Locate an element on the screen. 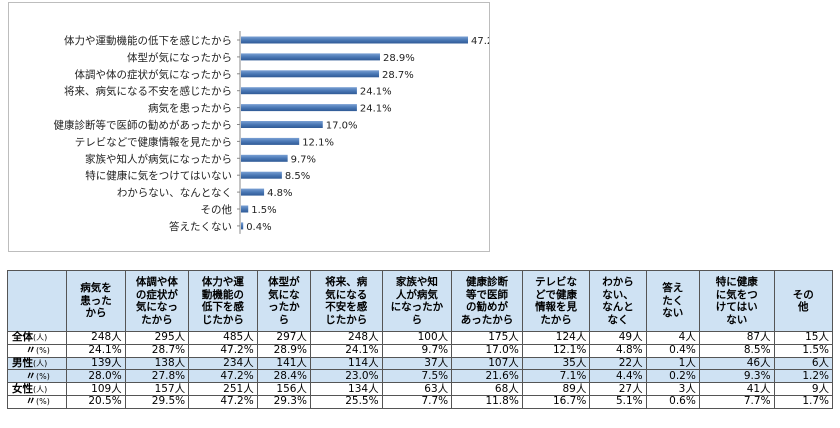  bar-value-label: 12.1% is located at coordinates (318, 142).